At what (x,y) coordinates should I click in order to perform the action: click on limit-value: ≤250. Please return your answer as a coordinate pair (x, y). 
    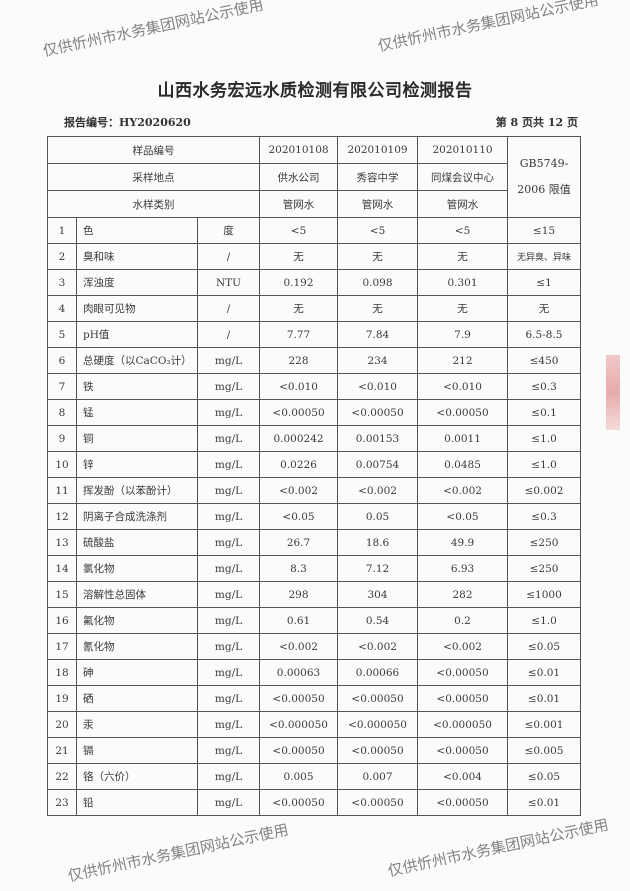
    Looking at the image, I should click on (544, 542).